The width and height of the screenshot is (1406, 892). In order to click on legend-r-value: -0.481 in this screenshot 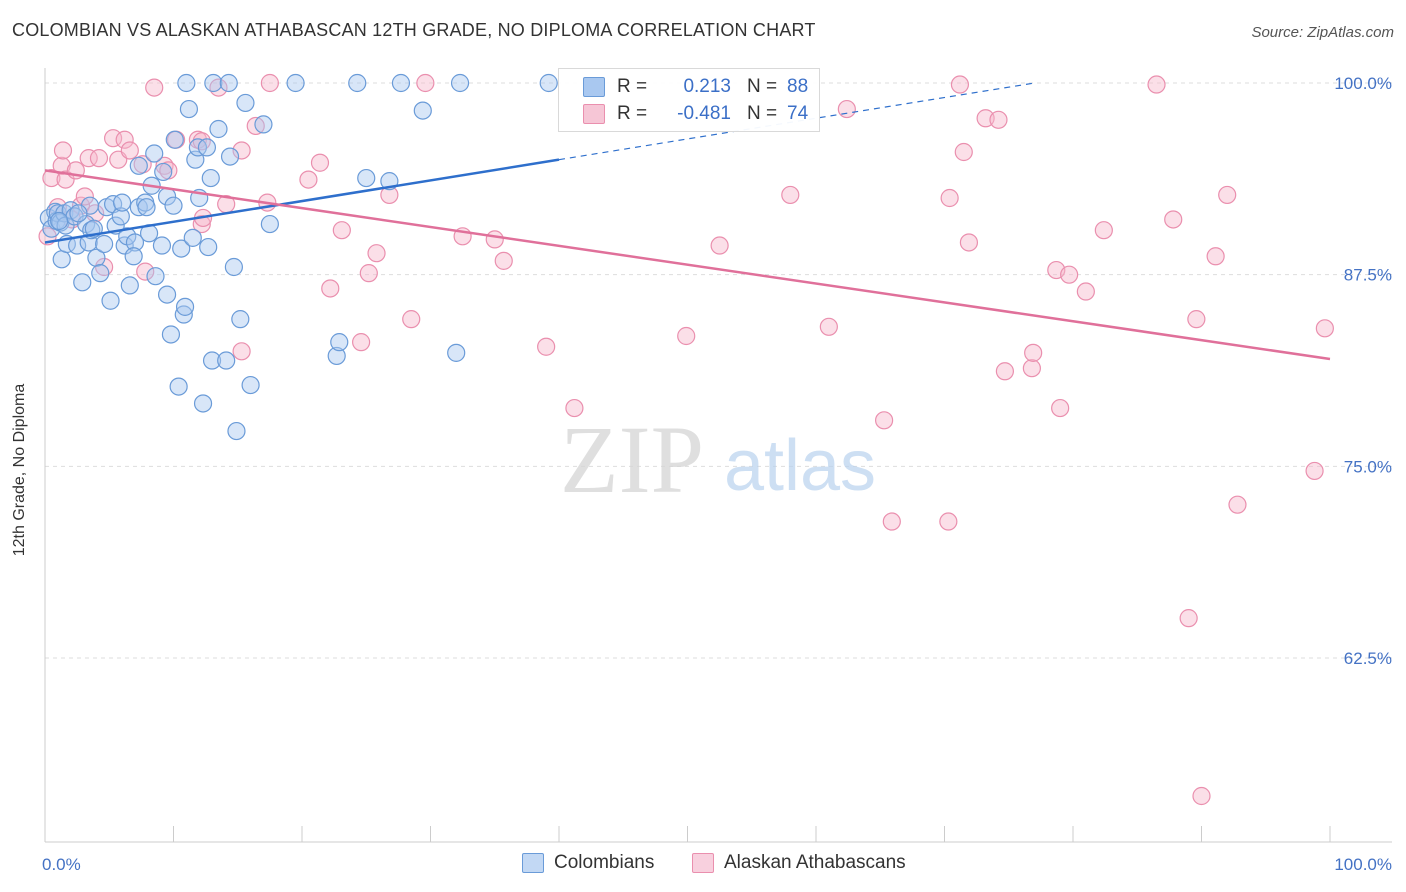, I will do `click(704, 113)`.